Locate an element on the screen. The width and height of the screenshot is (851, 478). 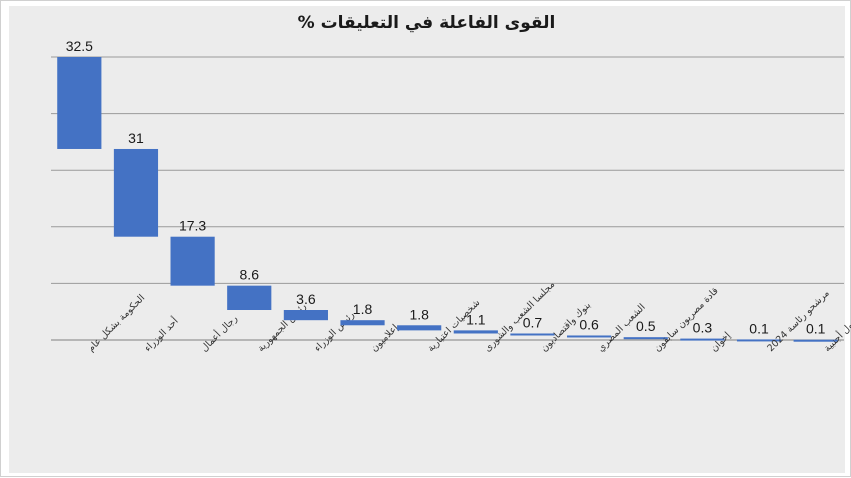
chart-title: القوى الفاعلة في التعليقات % is located at coordinates (426, 23).